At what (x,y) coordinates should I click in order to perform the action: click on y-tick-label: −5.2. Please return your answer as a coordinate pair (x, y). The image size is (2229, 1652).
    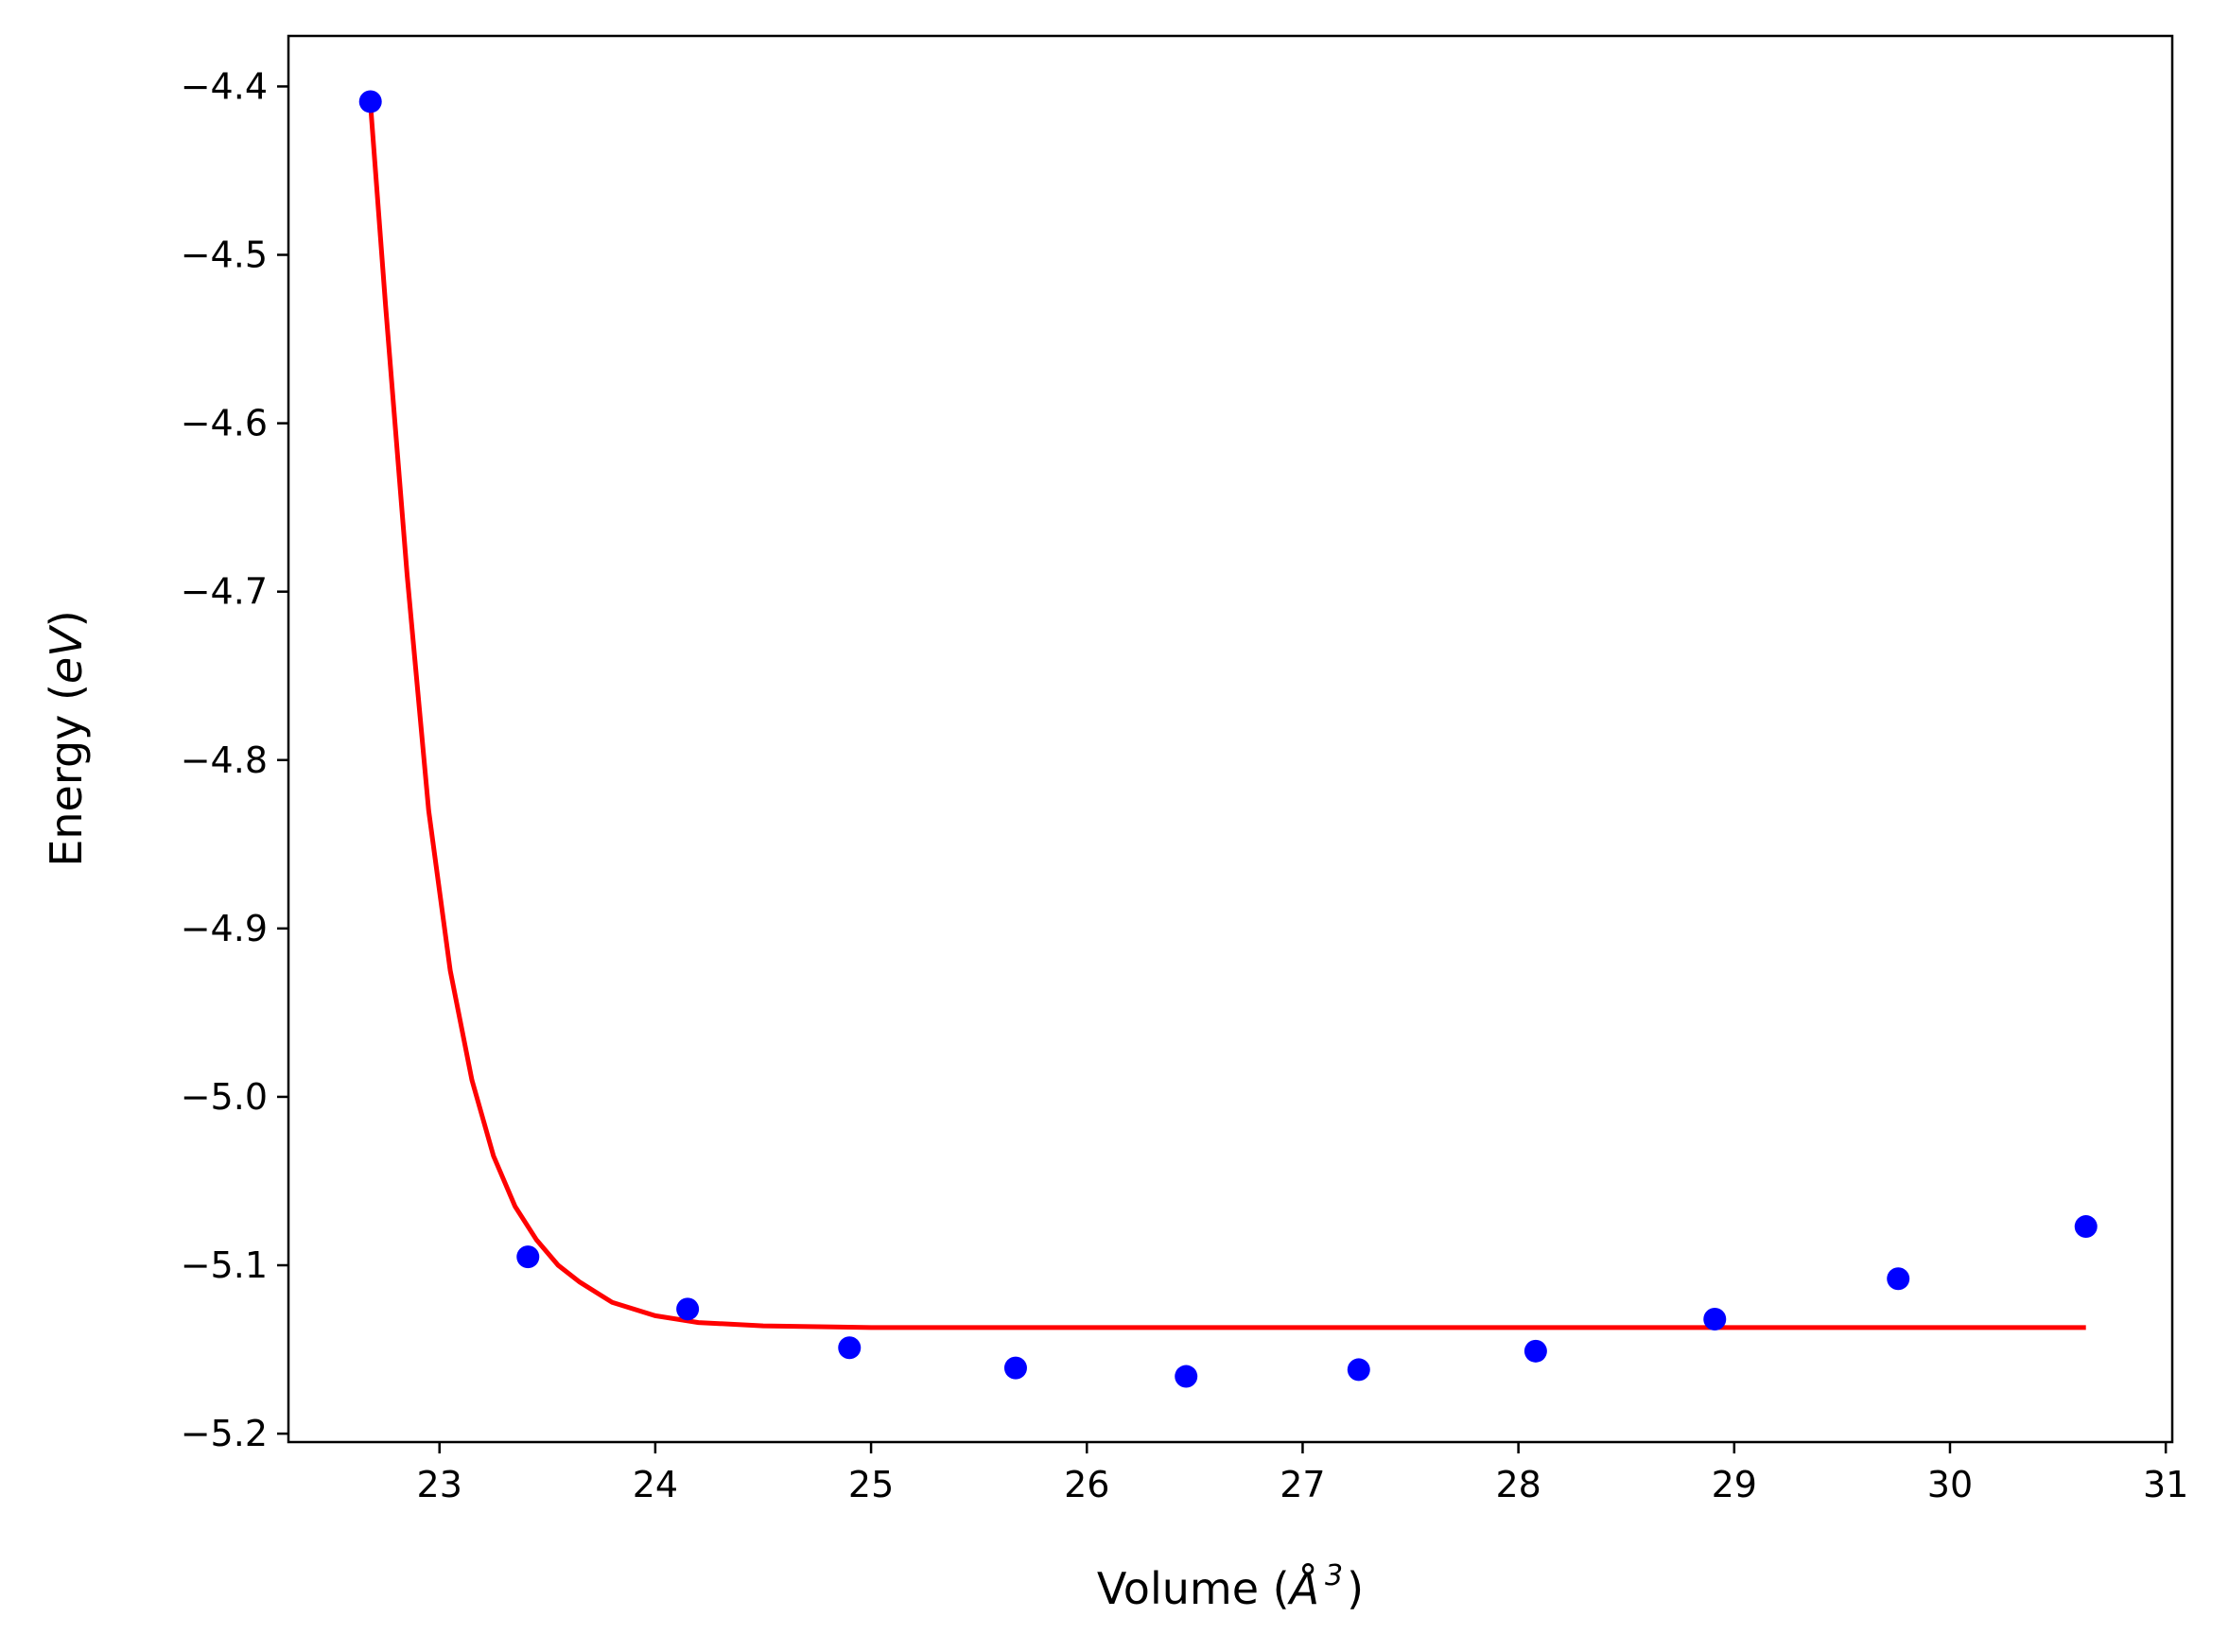
    Looking at the image, I should click on (225, 1434).